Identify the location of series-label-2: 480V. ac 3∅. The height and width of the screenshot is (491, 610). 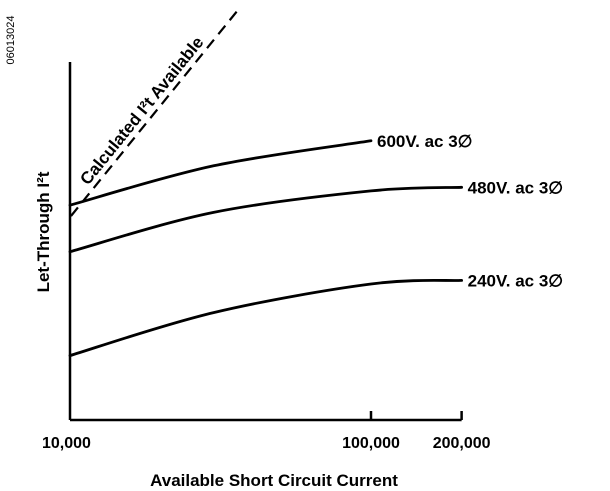
(515, 187).